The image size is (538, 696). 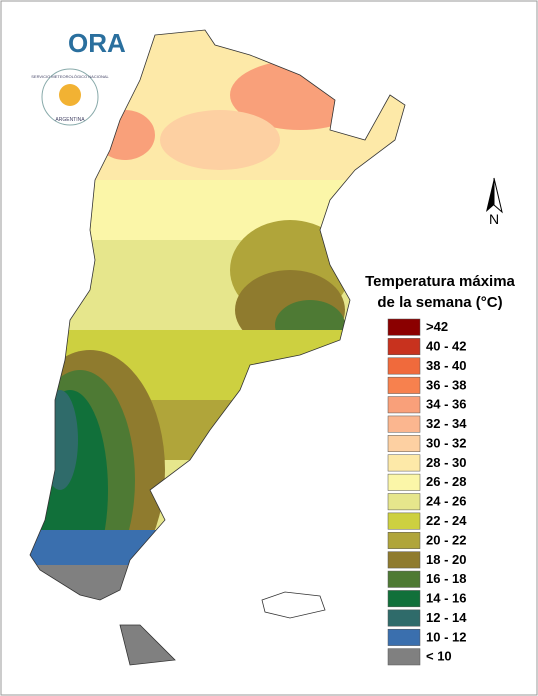 What do you see at coordinates (446, 636) in the screenshot?
I see `legend-label: 10 - 12` at bounding box center [446, 636].